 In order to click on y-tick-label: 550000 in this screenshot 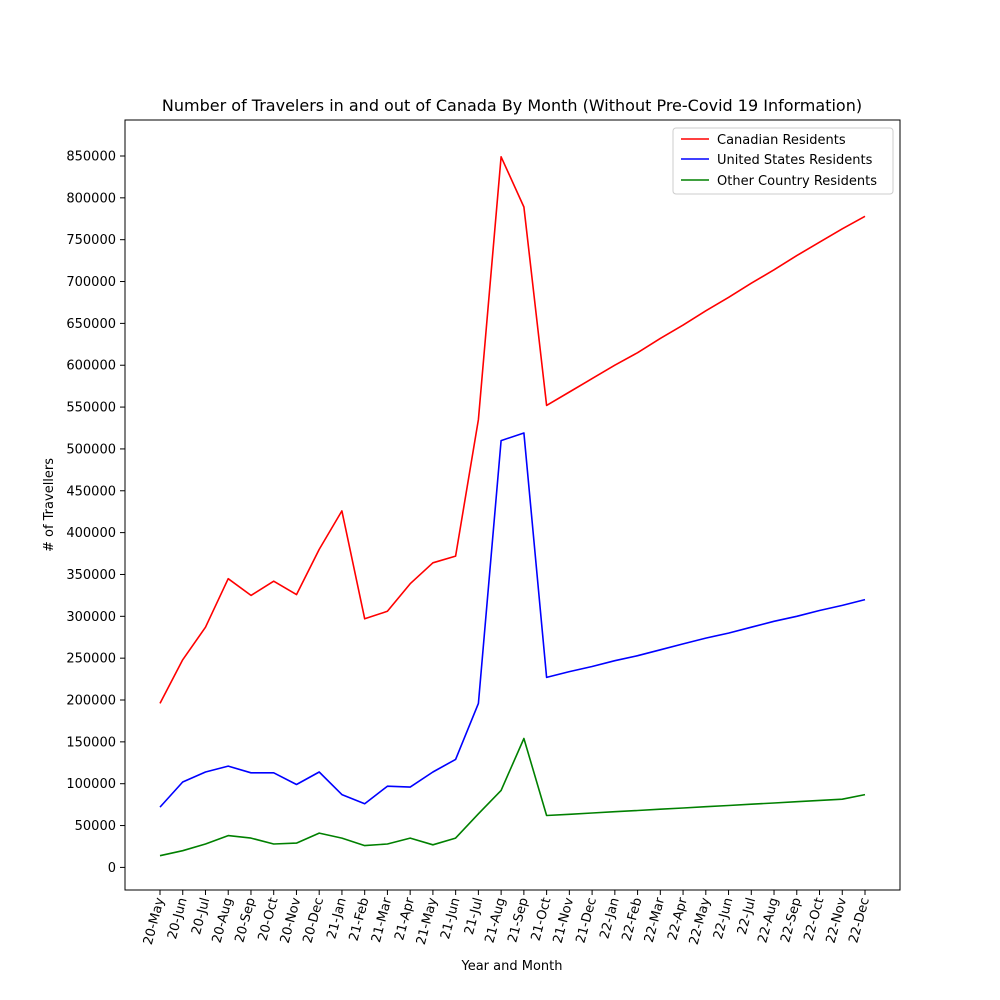, I will do `click(91, 408)`.